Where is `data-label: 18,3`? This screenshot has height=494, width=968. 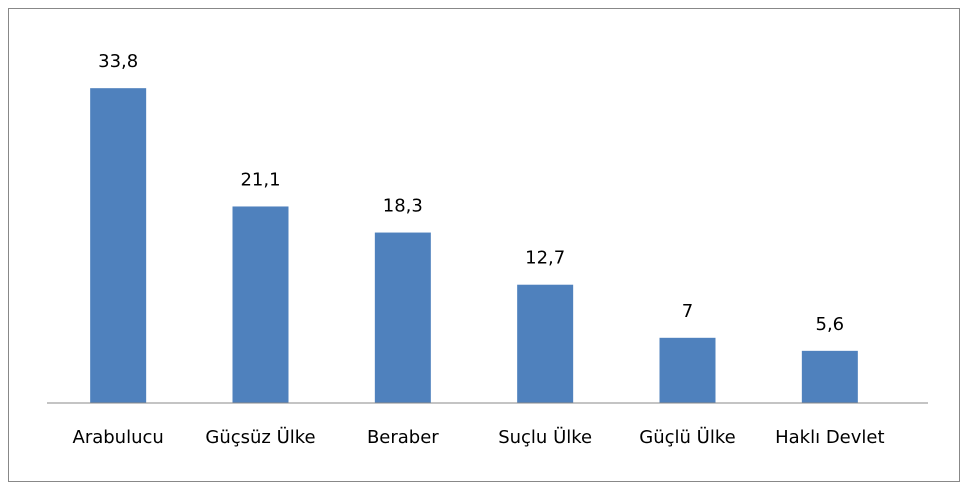 data-label: 18,3 is located at coordinates (403, 206).